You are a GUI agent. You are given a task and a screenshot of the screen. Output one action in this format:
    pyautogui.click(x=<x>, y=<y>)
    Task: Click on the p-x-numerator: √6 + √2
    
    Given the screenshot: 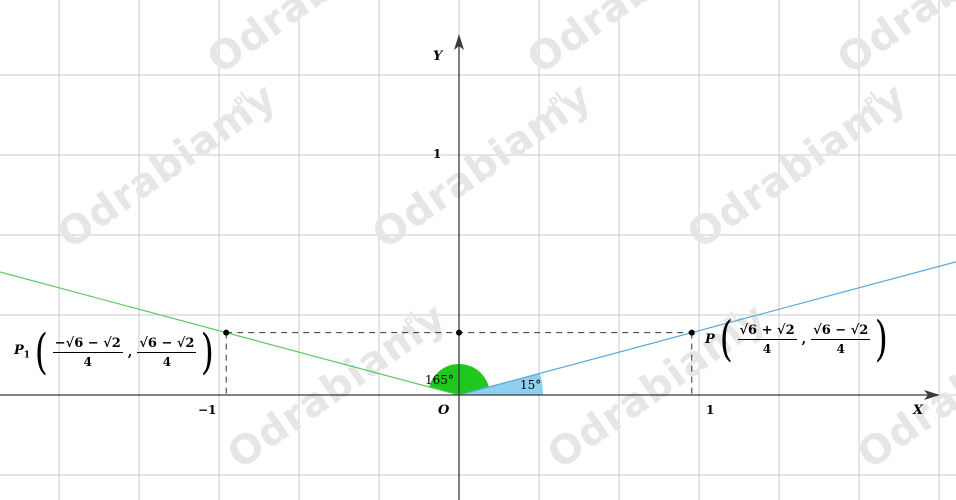 What is the action you would take?
    pyautogui.click(x=767, y=331)
    